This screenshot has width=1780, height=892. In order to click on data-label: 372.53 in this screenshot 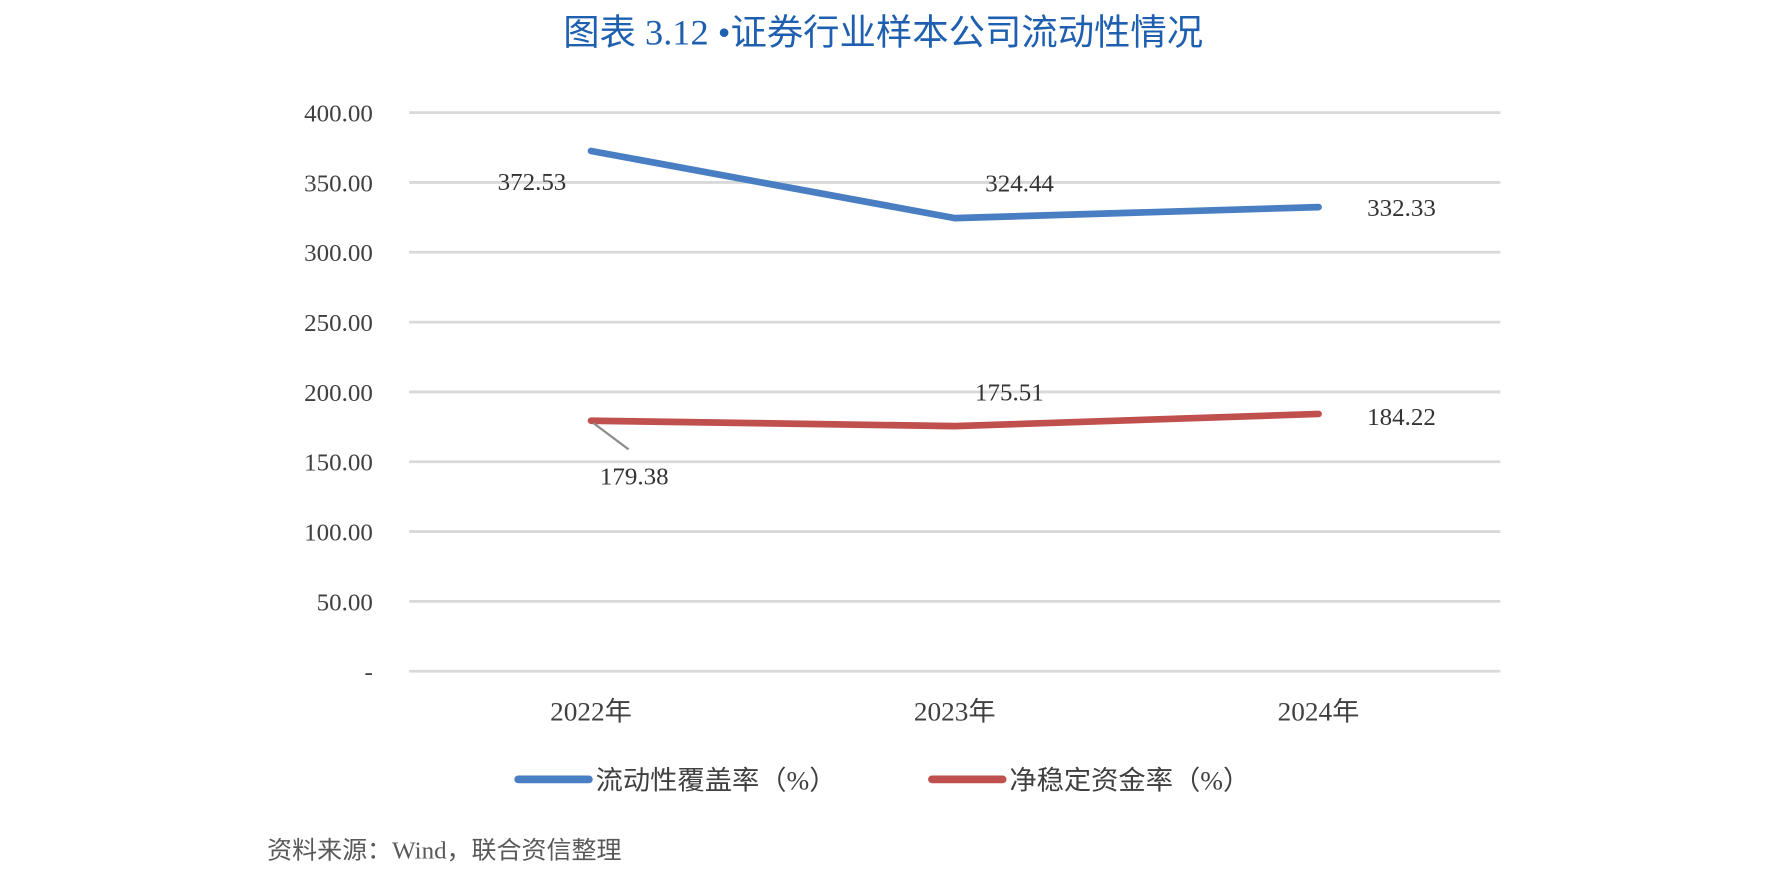, I will do `click(532, 182)`.